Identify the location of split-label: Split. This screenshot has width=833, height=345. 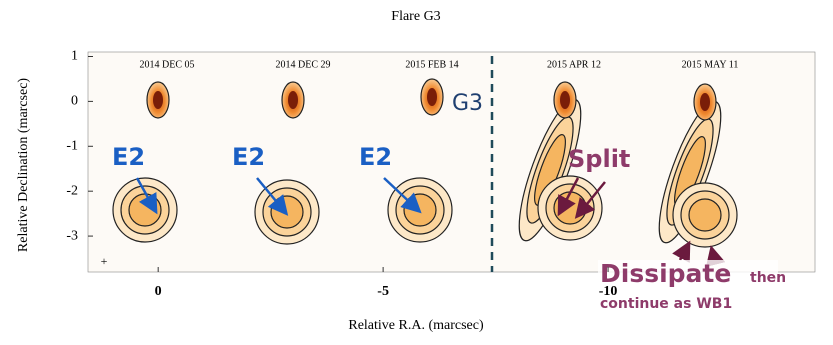
(599, 159).